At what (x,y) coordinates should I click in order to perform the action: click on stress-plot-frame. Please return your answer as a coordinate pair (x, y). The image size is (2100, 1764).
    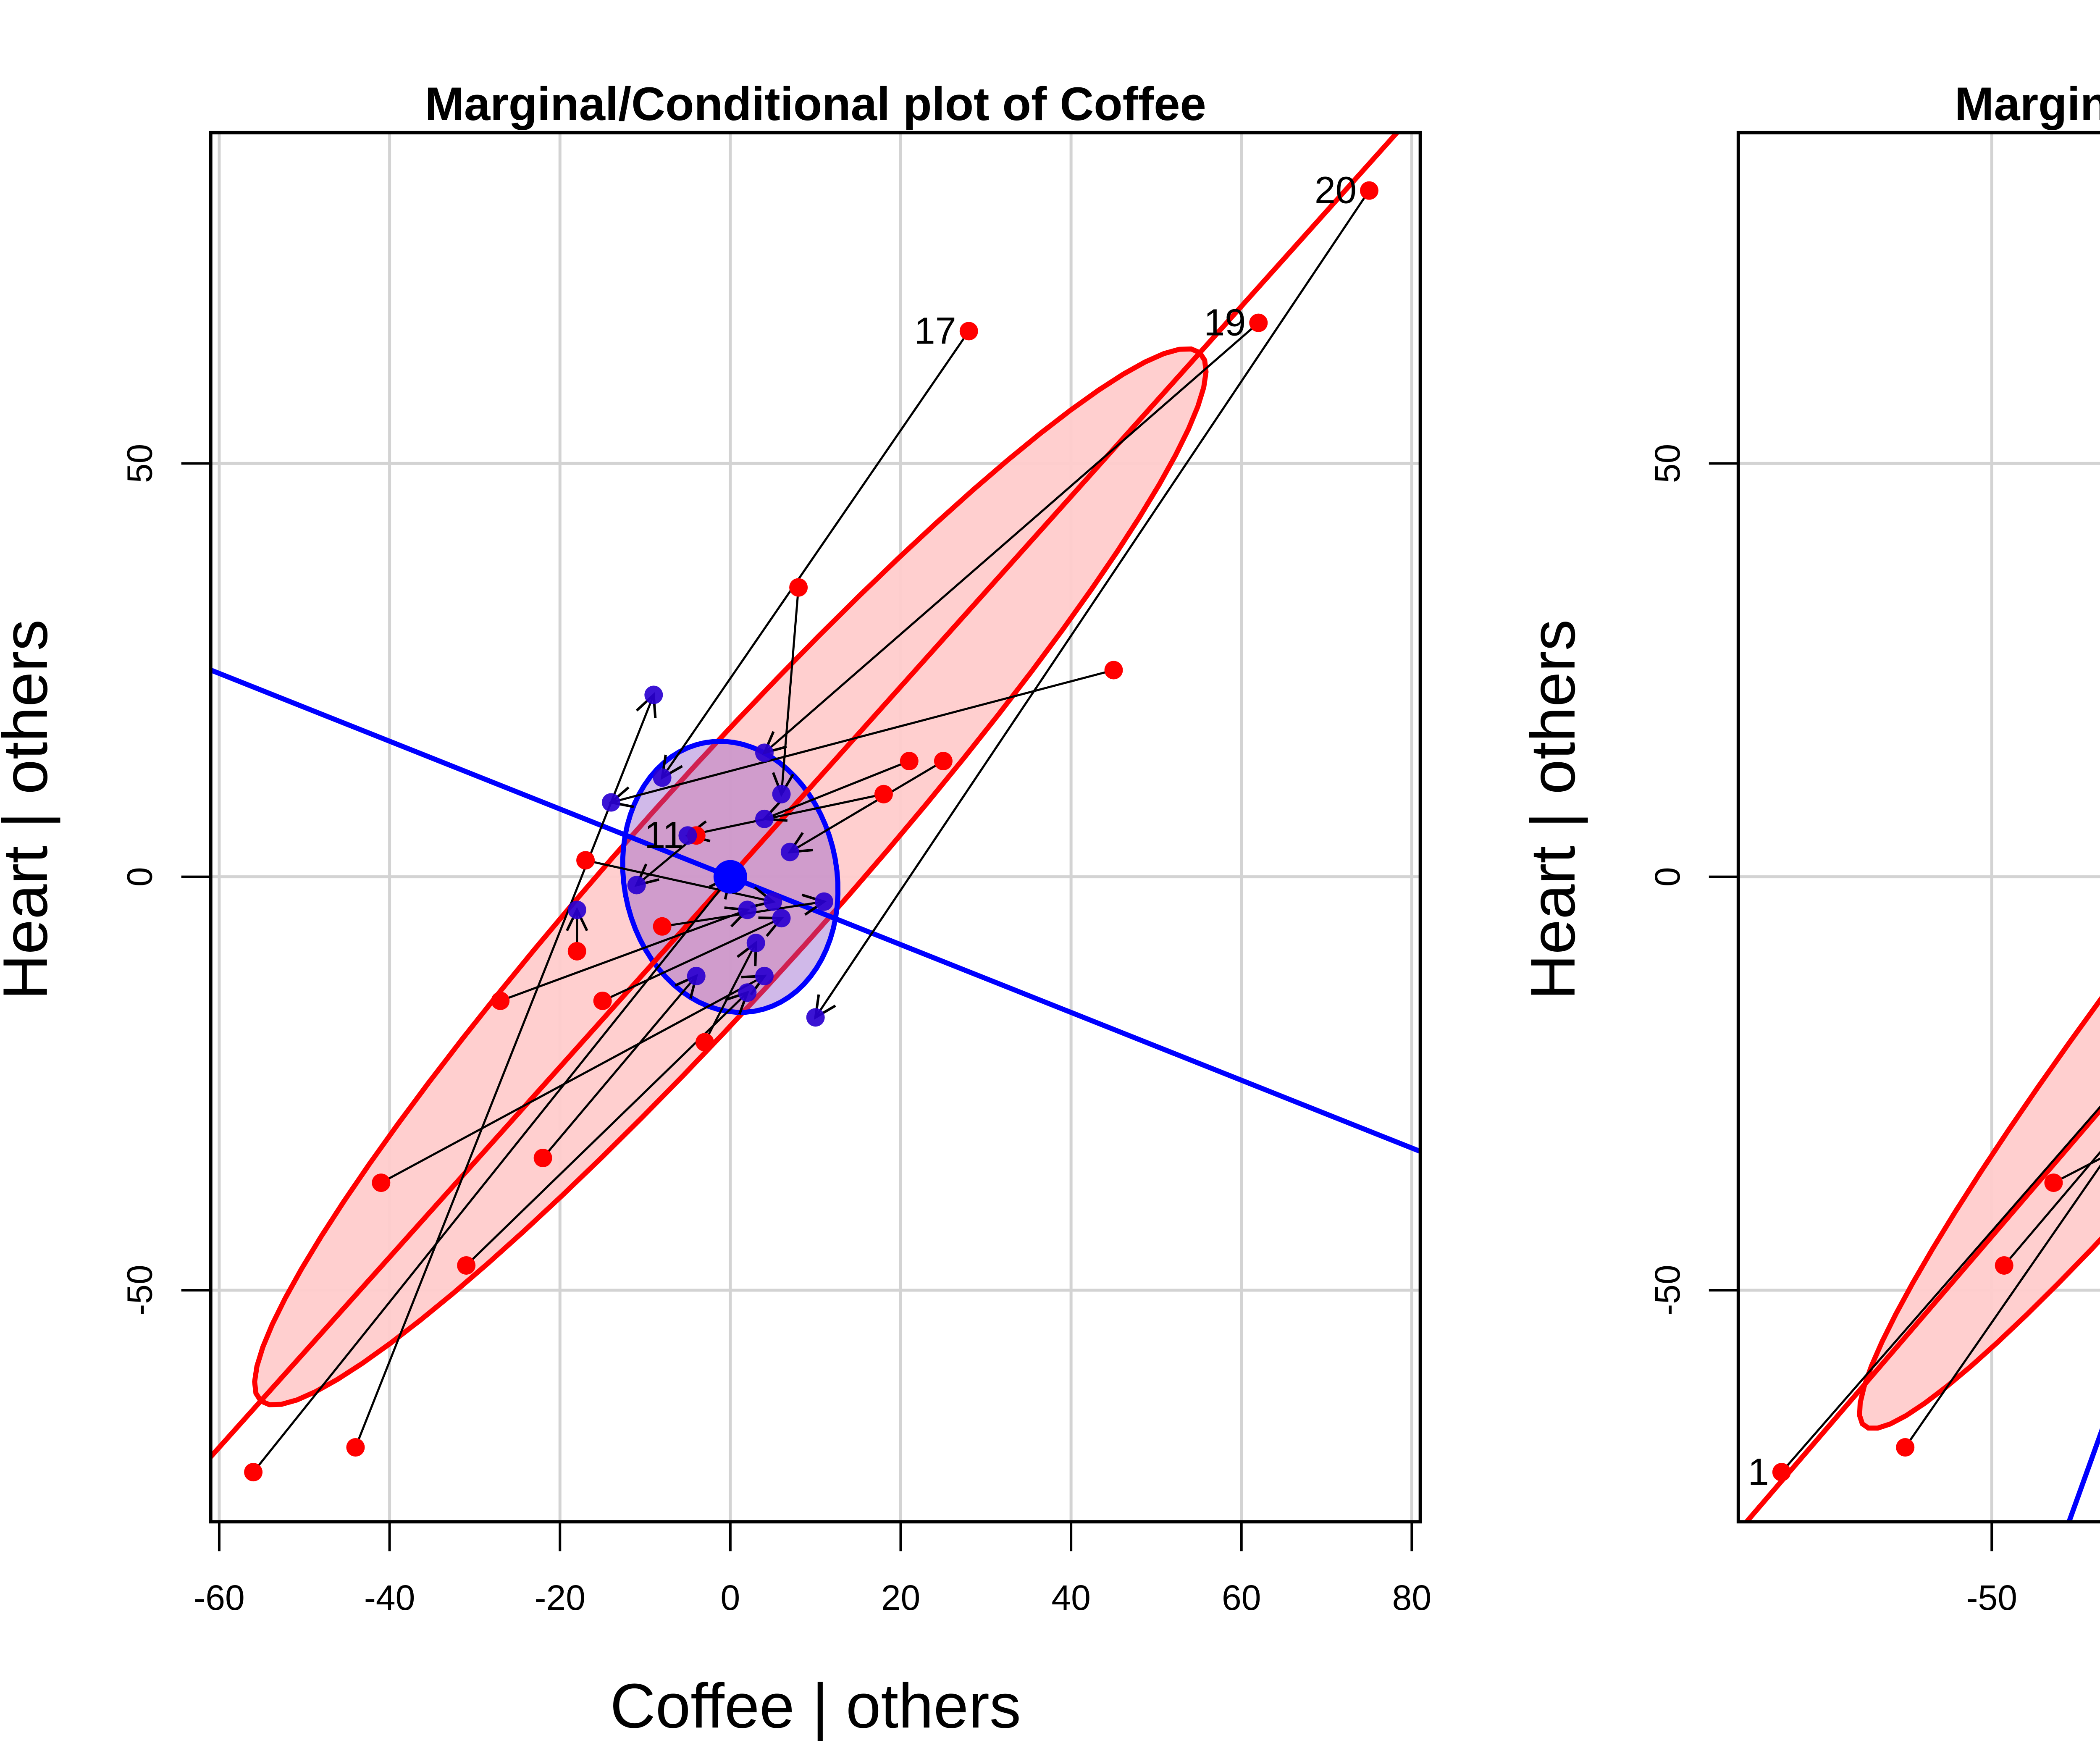
    Looking at the image, I should click on (1918, 827).